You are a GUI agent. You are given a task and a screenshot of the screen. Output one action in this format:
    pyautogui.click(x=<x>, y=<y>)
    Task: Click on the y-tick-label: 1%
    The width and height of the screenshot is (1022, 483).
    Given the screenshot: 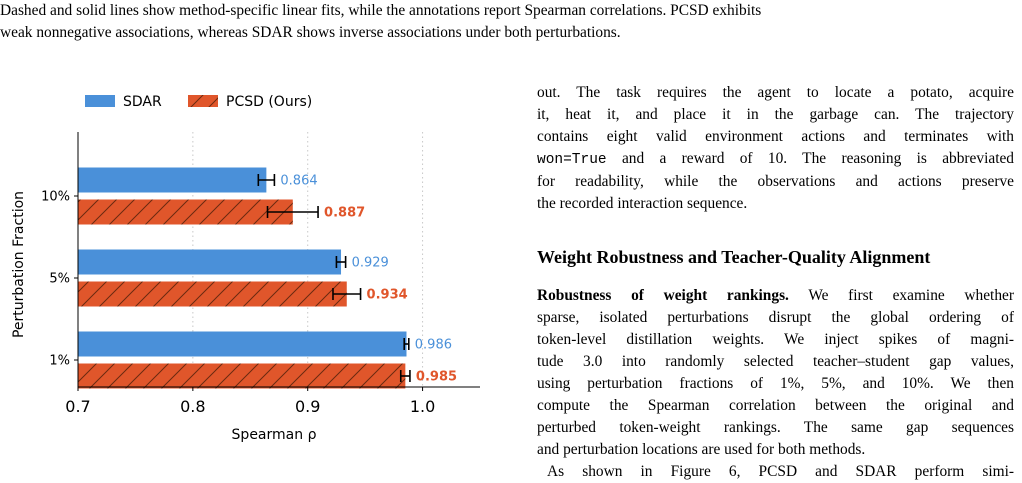 What is the action you would take?
    pyautogui.click(x=59, y=361)
    